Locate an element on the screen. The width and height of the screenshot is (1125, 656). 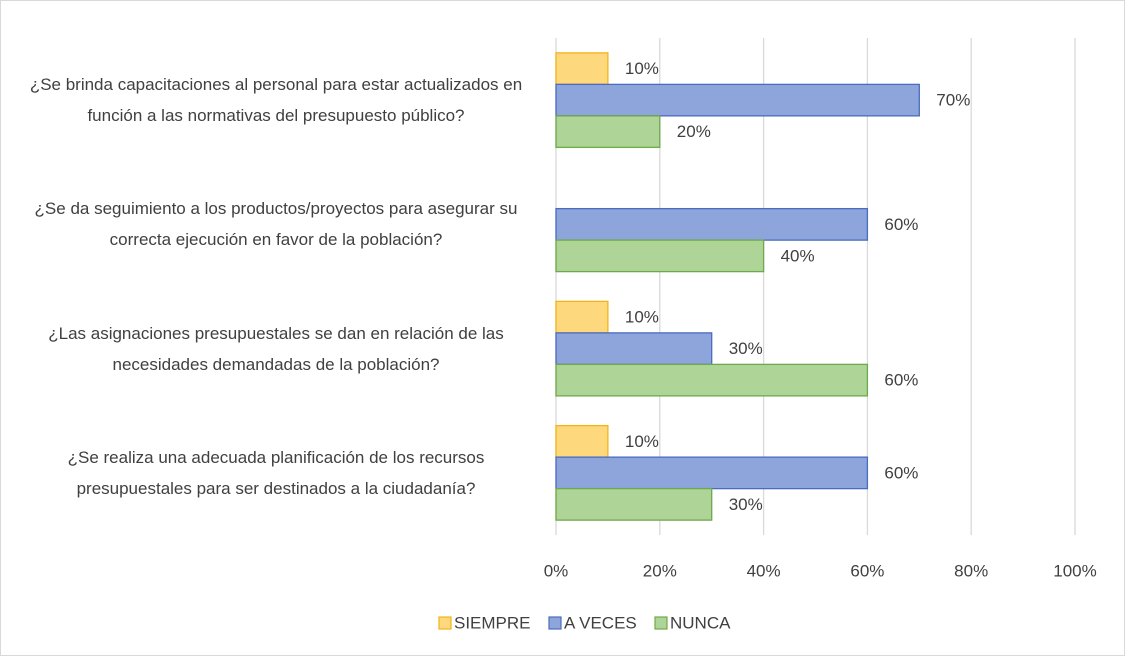
x-tick-label: 80% is located at coordinates (971, 570).